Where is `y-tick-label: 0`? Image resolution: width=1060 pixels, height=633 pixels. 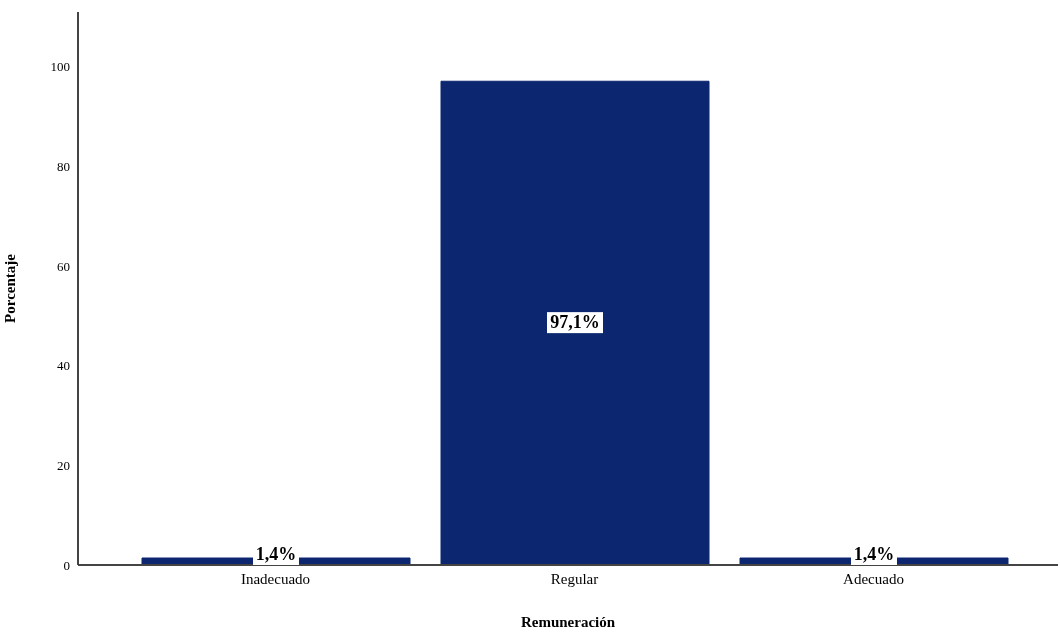
y-tick-label: 0 is located at coordinates (66, 565).